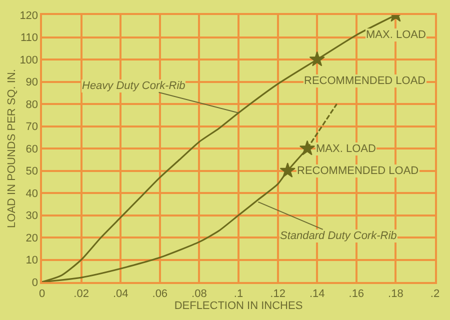 This screenshot has height=320, width=450. What do you see at coordinates (356, 294) in the screenshot?
I see `x-tick-label: .16` at bounding box center [356, 294].